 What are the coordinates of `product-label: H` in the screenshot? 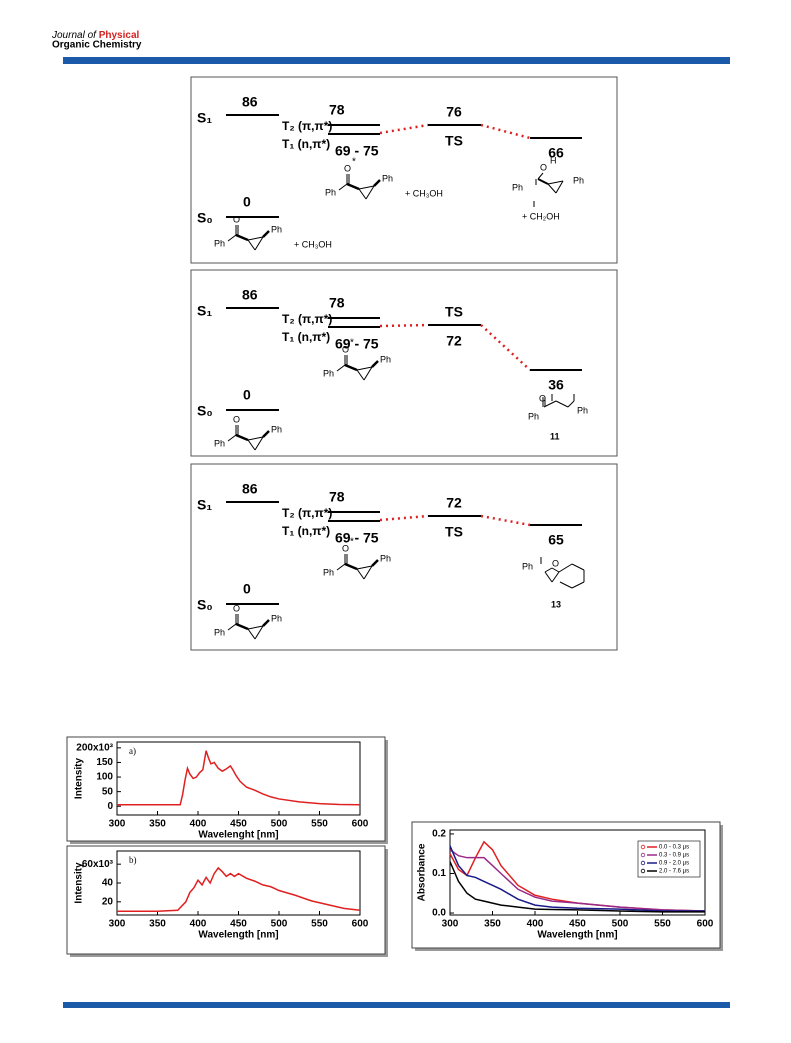 It's located at (553, 160).